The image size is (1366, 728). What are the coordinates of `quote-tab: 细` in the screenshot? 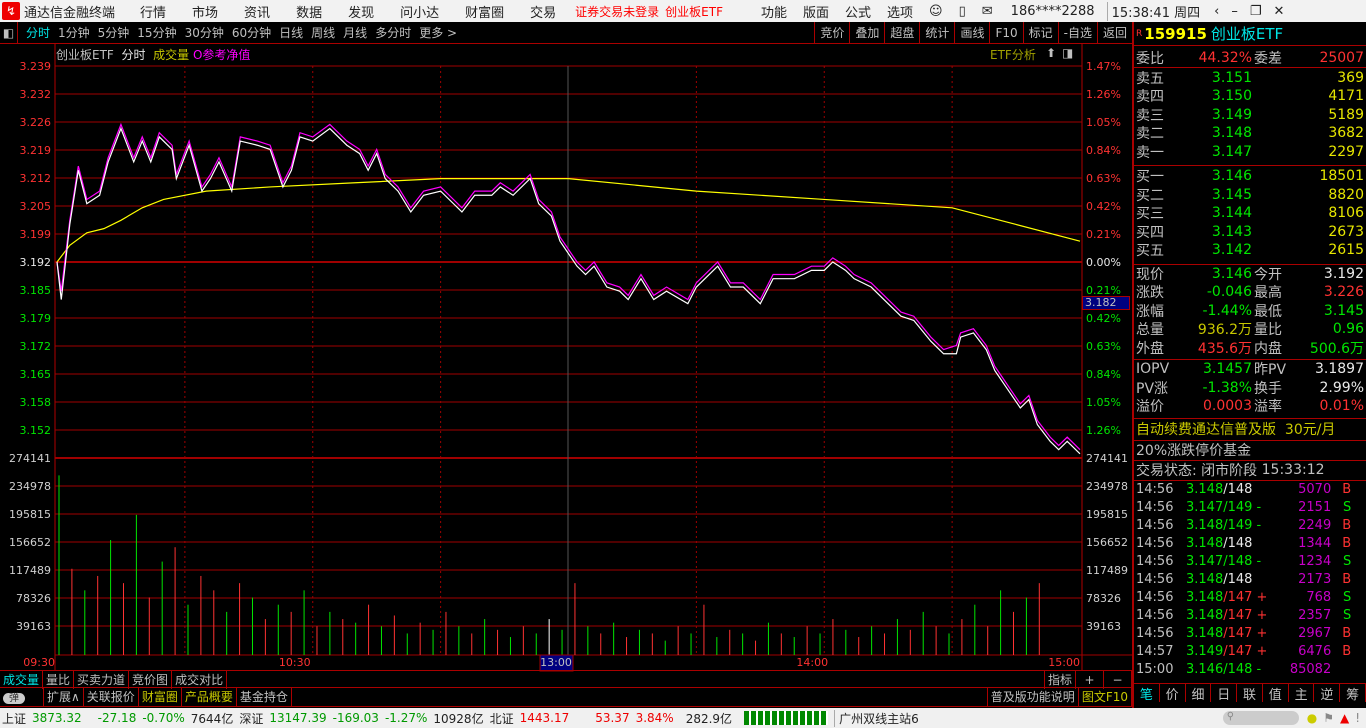 It's located at (1199, 693).